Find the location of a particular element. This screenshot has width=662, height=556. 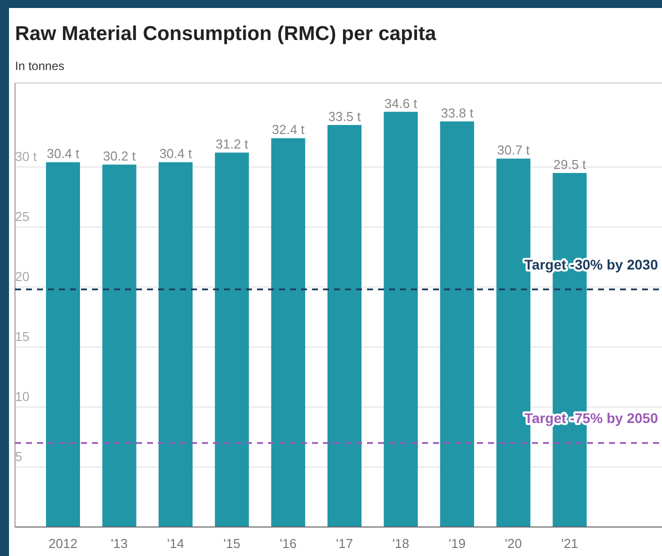

x-tick-label: '19 is located at coordinates (457, 543).